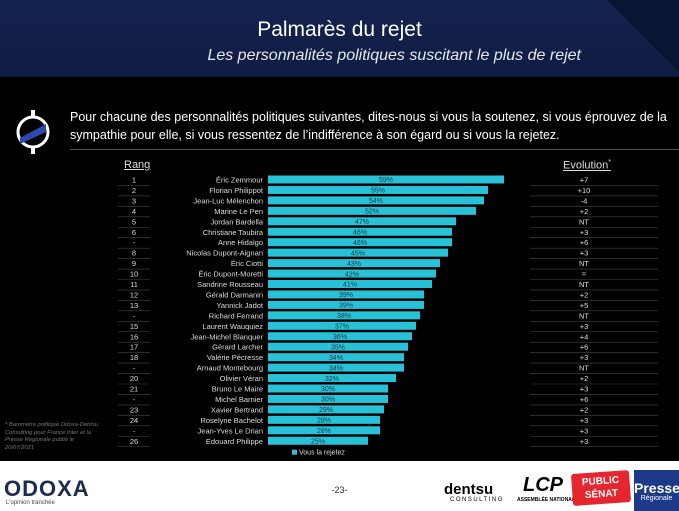  I want to click on value-label: 29%, so click(326, 410).